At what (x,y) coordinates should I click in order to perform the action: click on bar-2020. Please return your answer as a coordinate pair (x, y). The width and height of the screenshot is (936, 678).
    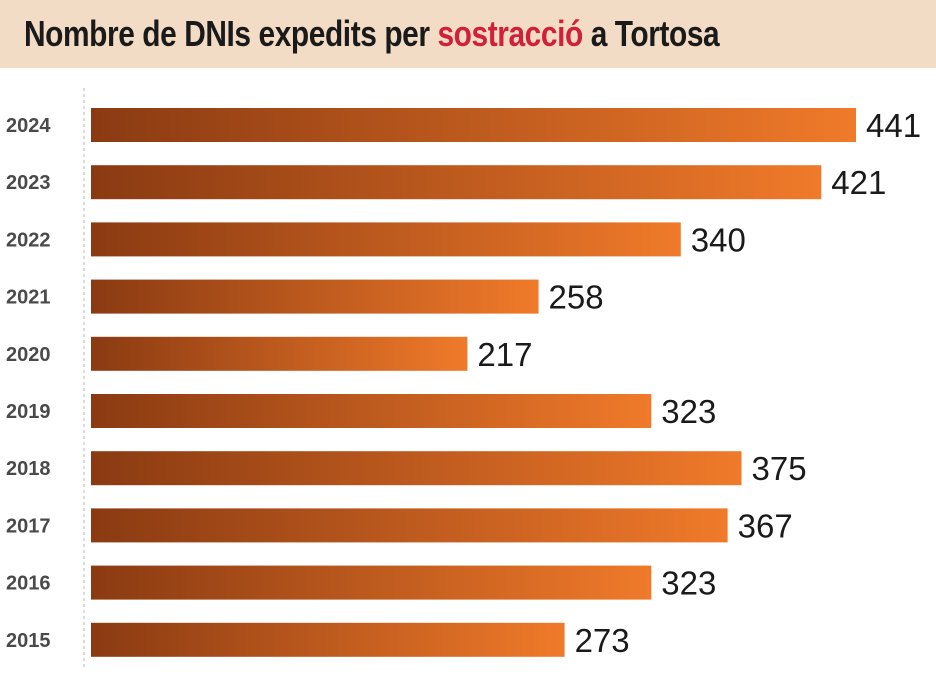
    Looking at the image, I should click on (279, 353).